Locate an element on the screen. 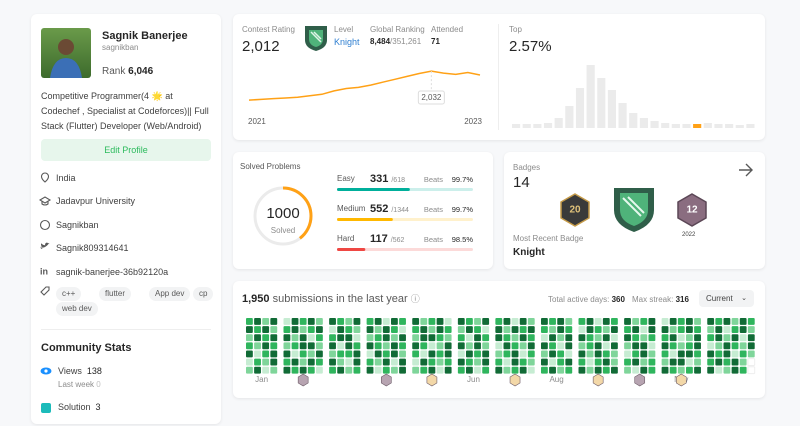 Image resolution: width=800 pixels, height=426 pixels. solution-value: 3 is located at coordinates (98, 407).